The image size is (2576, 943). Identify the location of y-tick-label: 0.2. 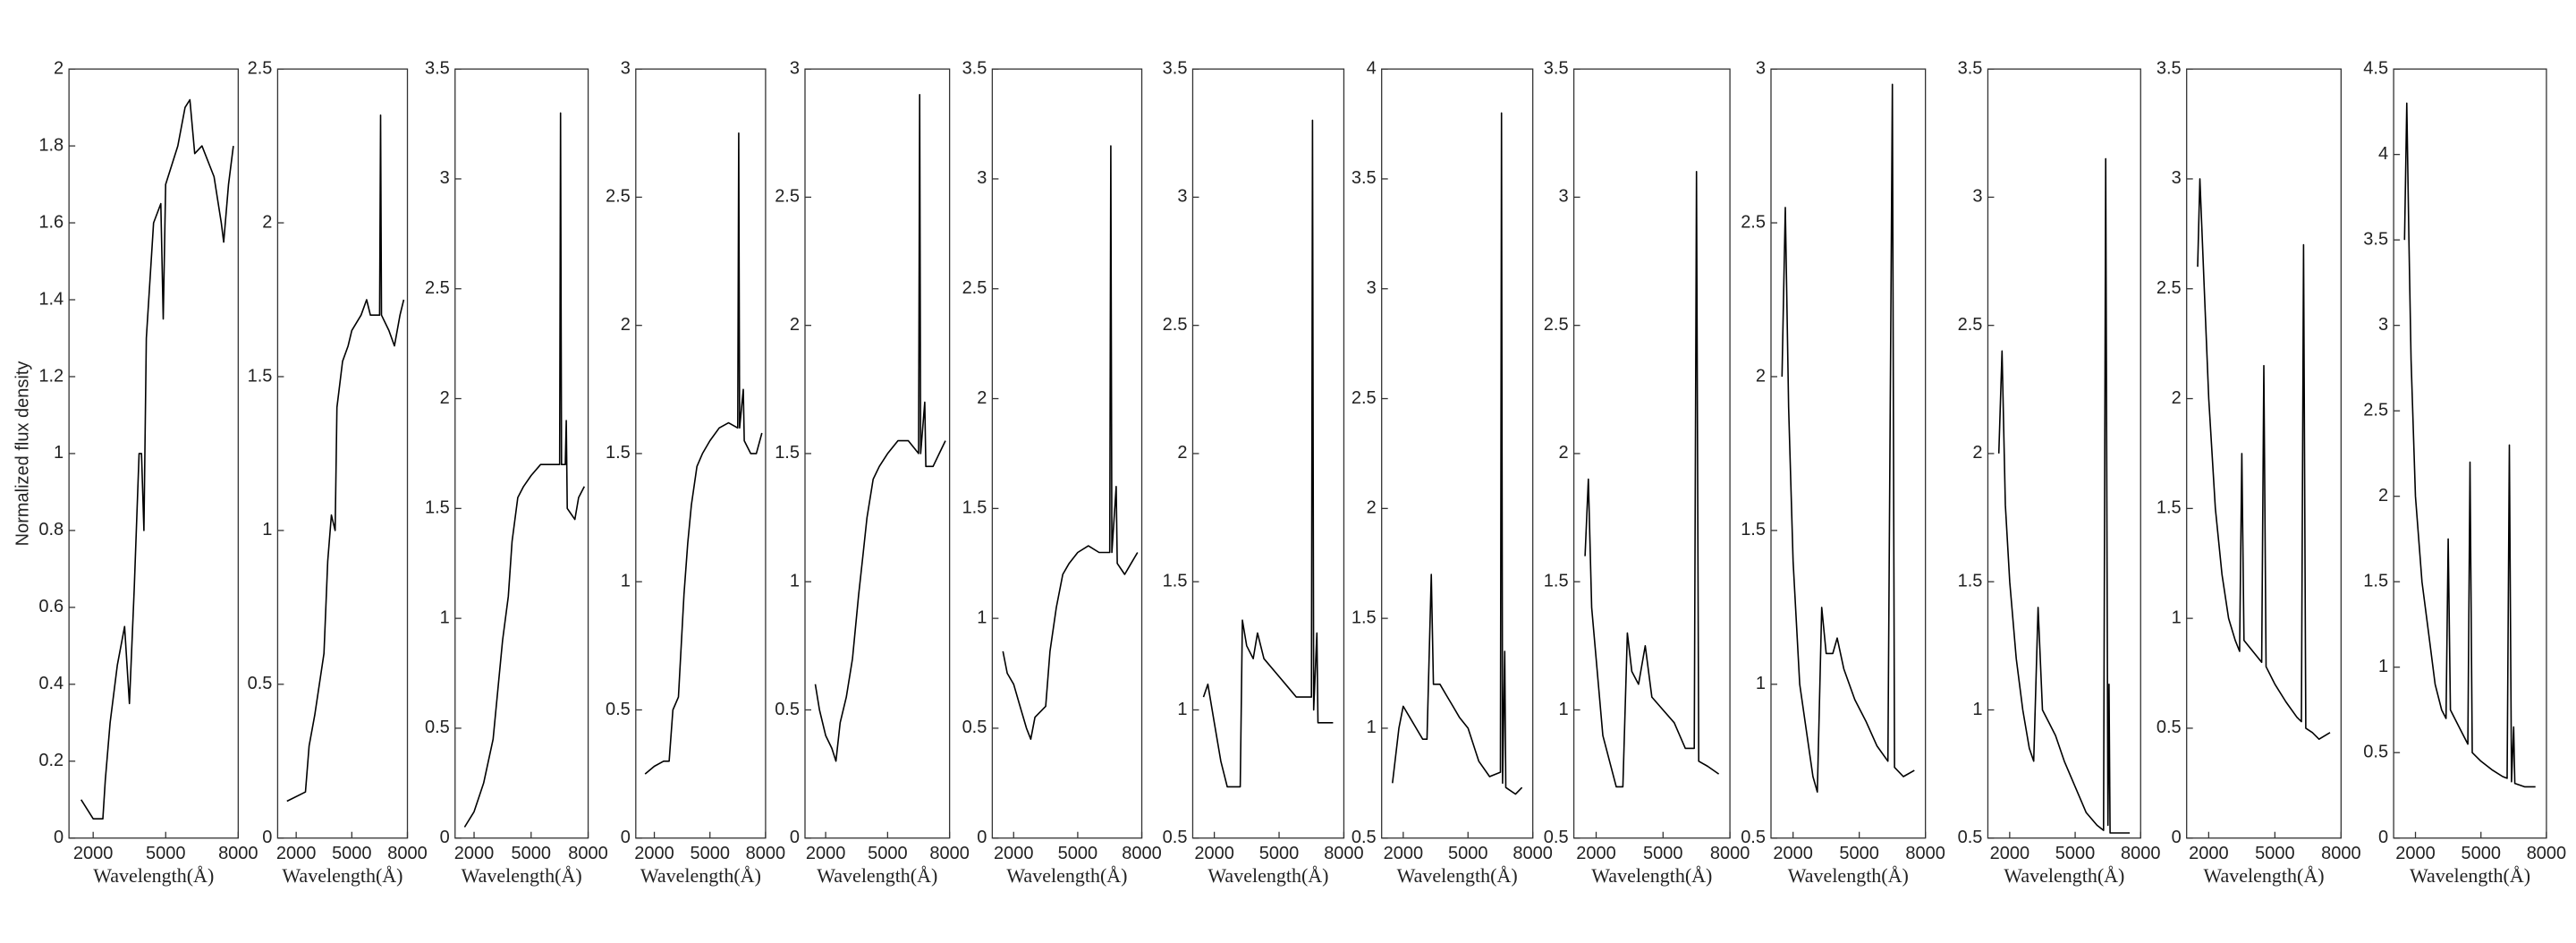
(51, 760).